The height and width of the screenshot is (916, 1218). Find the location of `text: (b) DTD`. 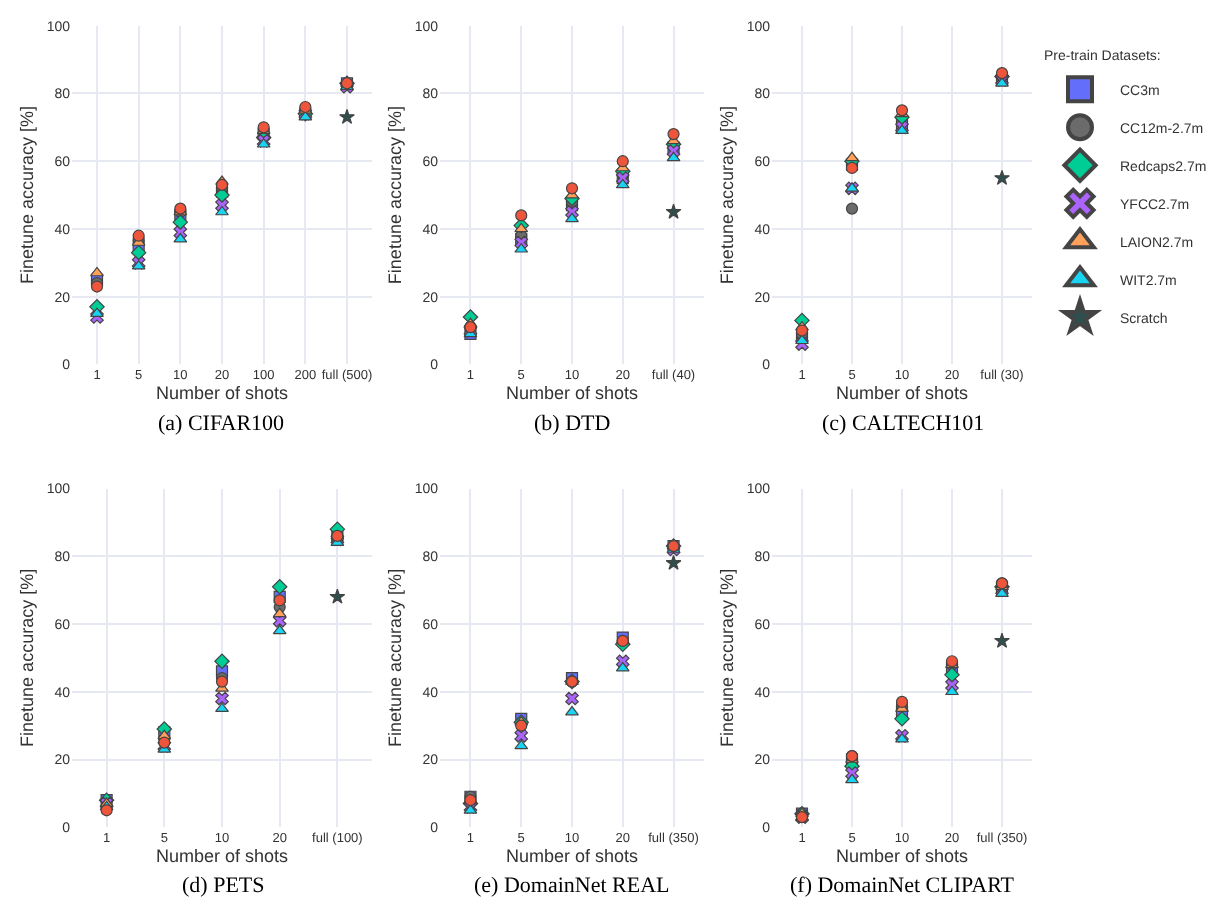

text: (b) DTD is located at coordinates (572, 424).